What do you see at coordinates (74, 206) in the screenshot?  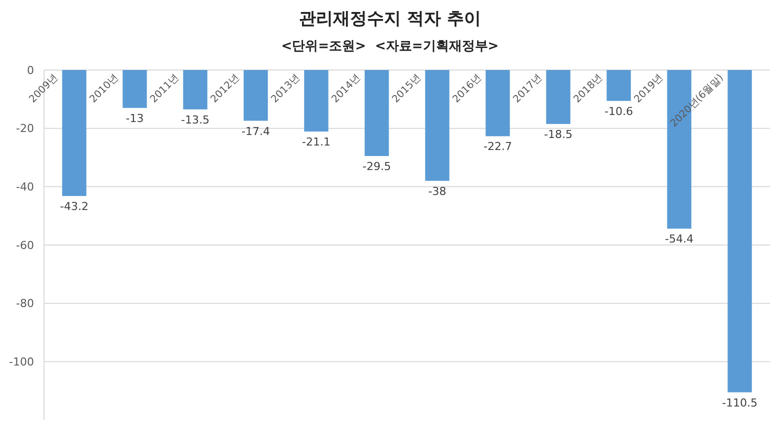 I see `data-label: -43.2` at bounding box center [74, 206].